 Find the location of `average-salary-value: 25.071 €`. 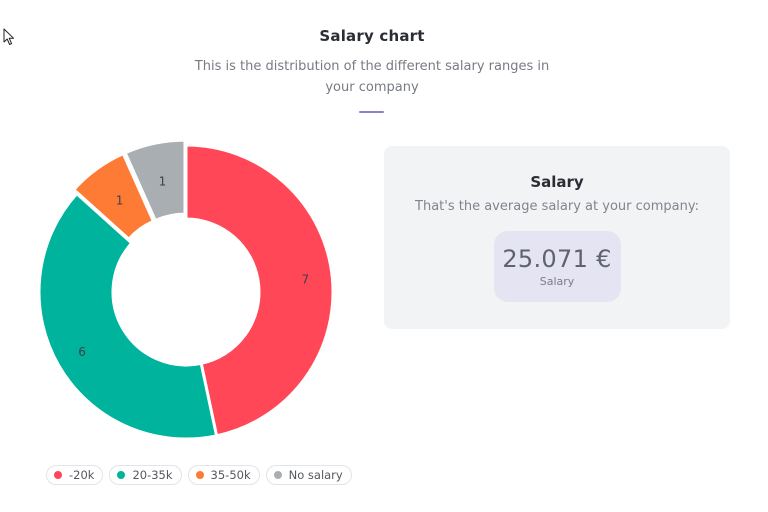

average-salary-value: 25.071 € is located at coordinates (557, 259).